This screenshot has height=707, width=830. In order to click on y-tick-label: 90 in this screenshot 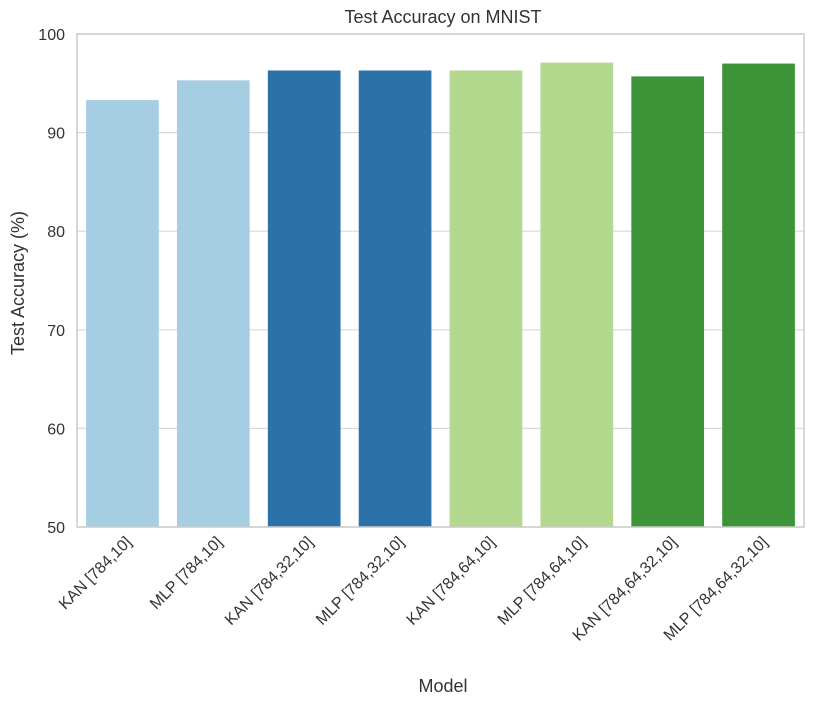, I will do `click(56, 134)`.